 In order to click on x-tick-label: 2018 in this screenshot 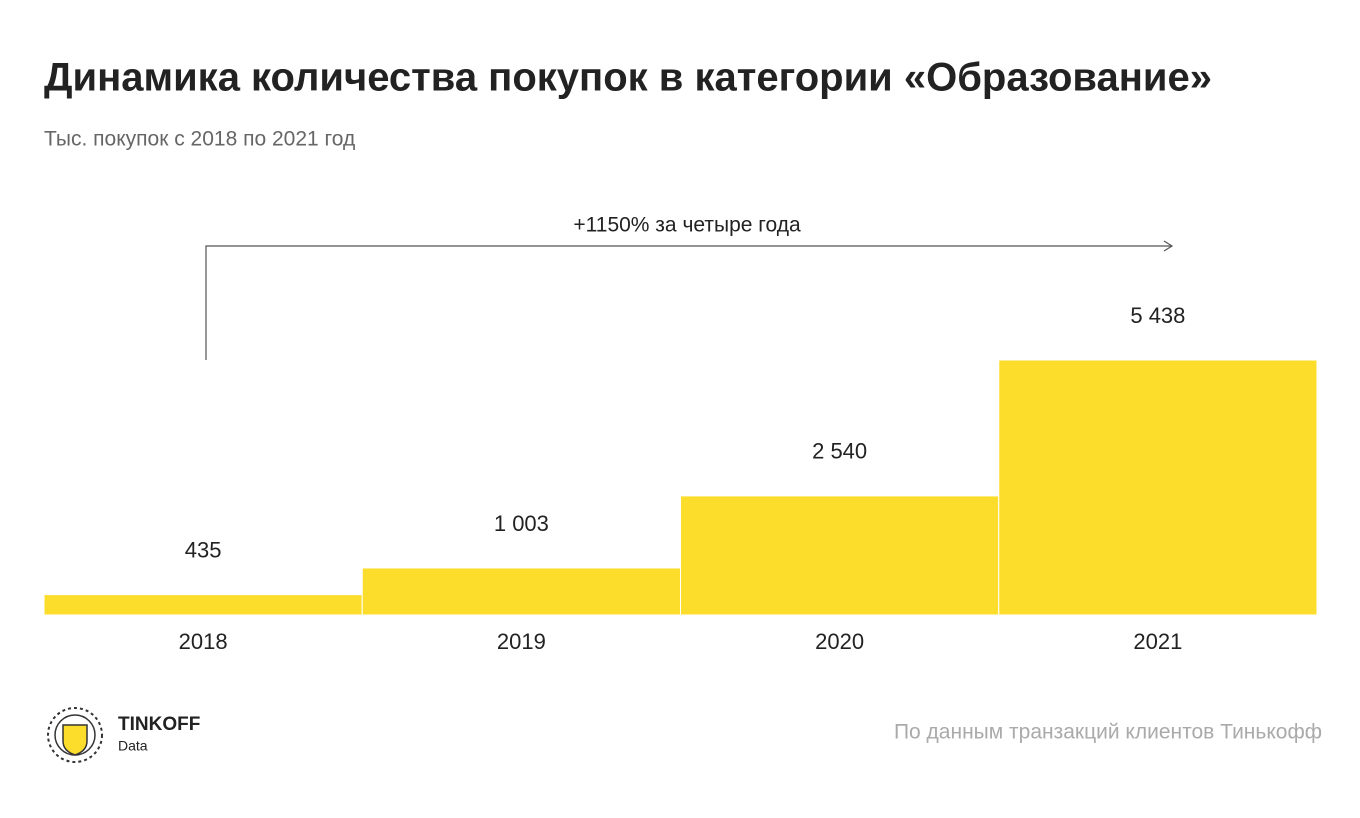, I will do `click(203, 641)`.